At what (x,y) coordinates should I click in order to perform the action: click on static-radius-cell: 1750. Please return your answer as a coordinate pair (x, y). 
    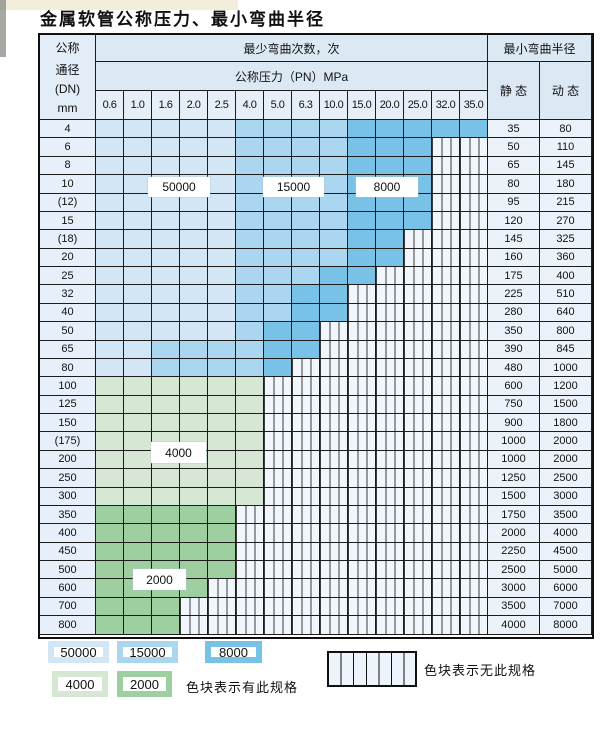
    Looking at the image, I should click on (514, 515).